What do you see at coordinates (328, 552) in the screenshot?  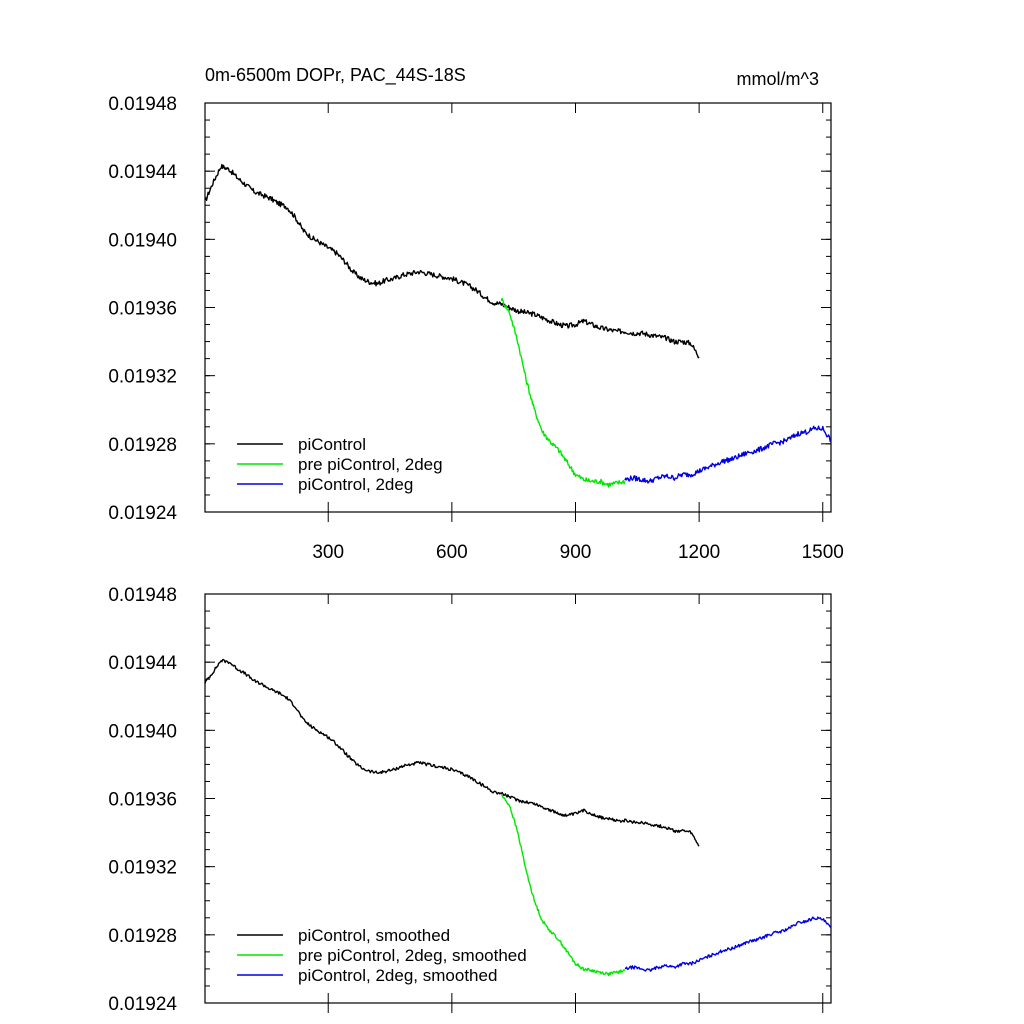 I see `x-tick-label: 300` at bounding box center [328, 552].